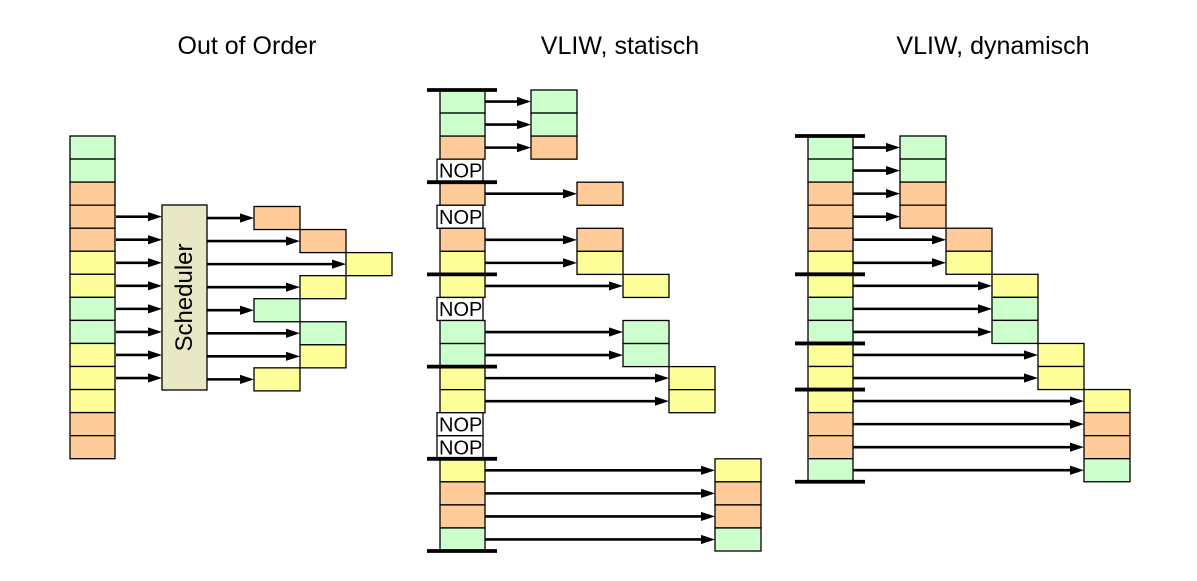 This screenshot has height=581, width=1197. Describe the element at coordinates (620, 46) in the screenshot. I see `panel-title-vliw-statisch: VLIW, statisch` at that location.